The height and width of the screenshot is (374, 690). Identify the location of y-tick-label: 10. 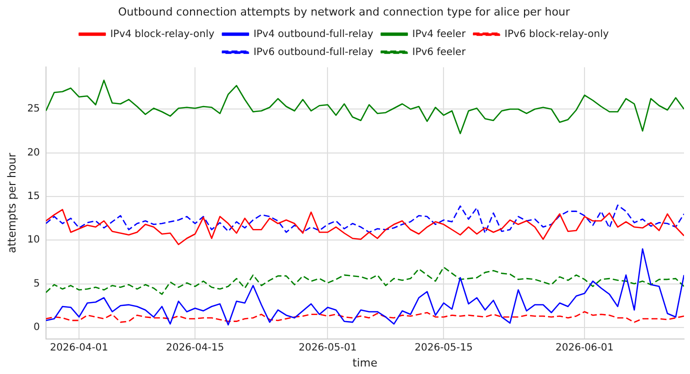
(33, 240).